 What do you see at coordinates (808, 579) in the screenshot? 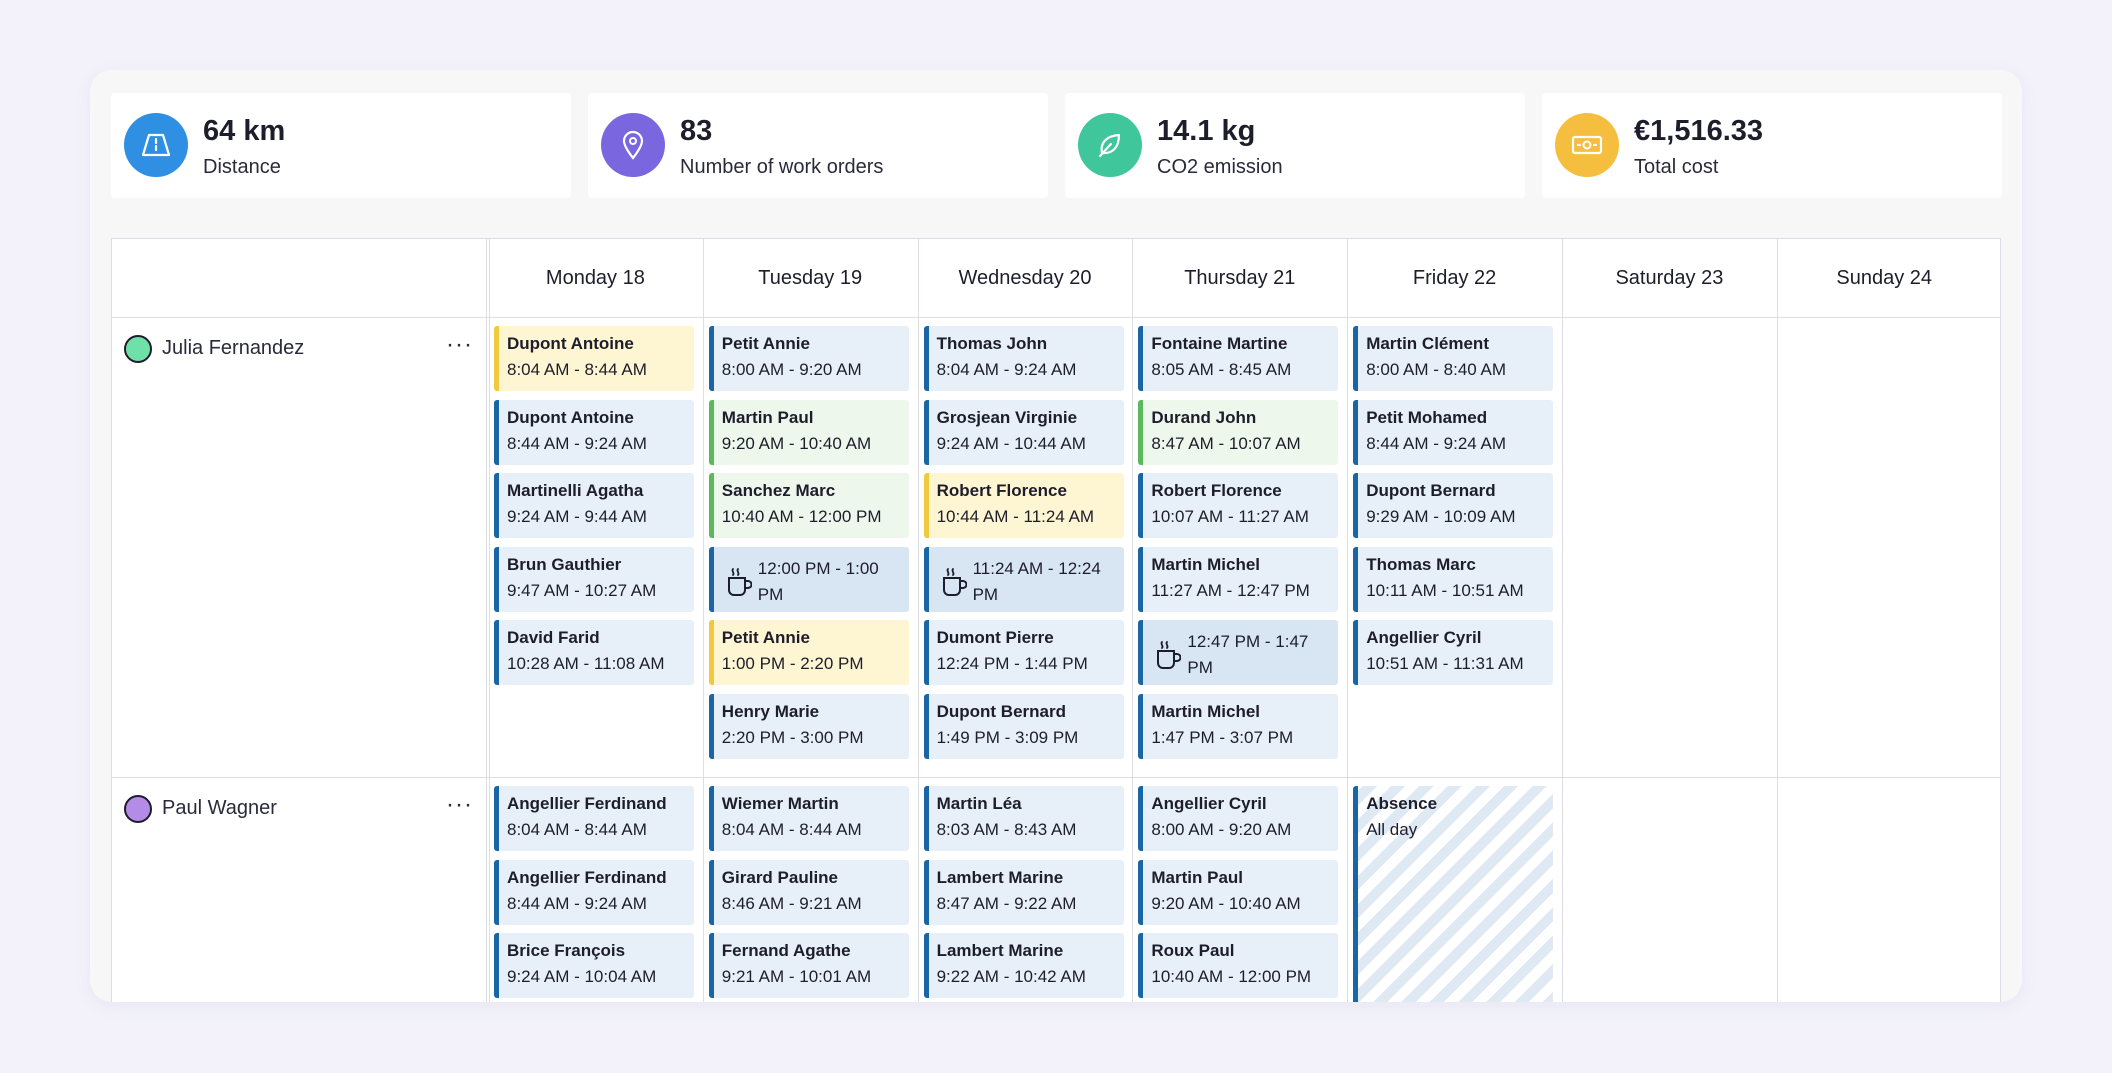
I see `break-card: 12:00 PM - 1:00 PM` at bounding box center [808, 579].